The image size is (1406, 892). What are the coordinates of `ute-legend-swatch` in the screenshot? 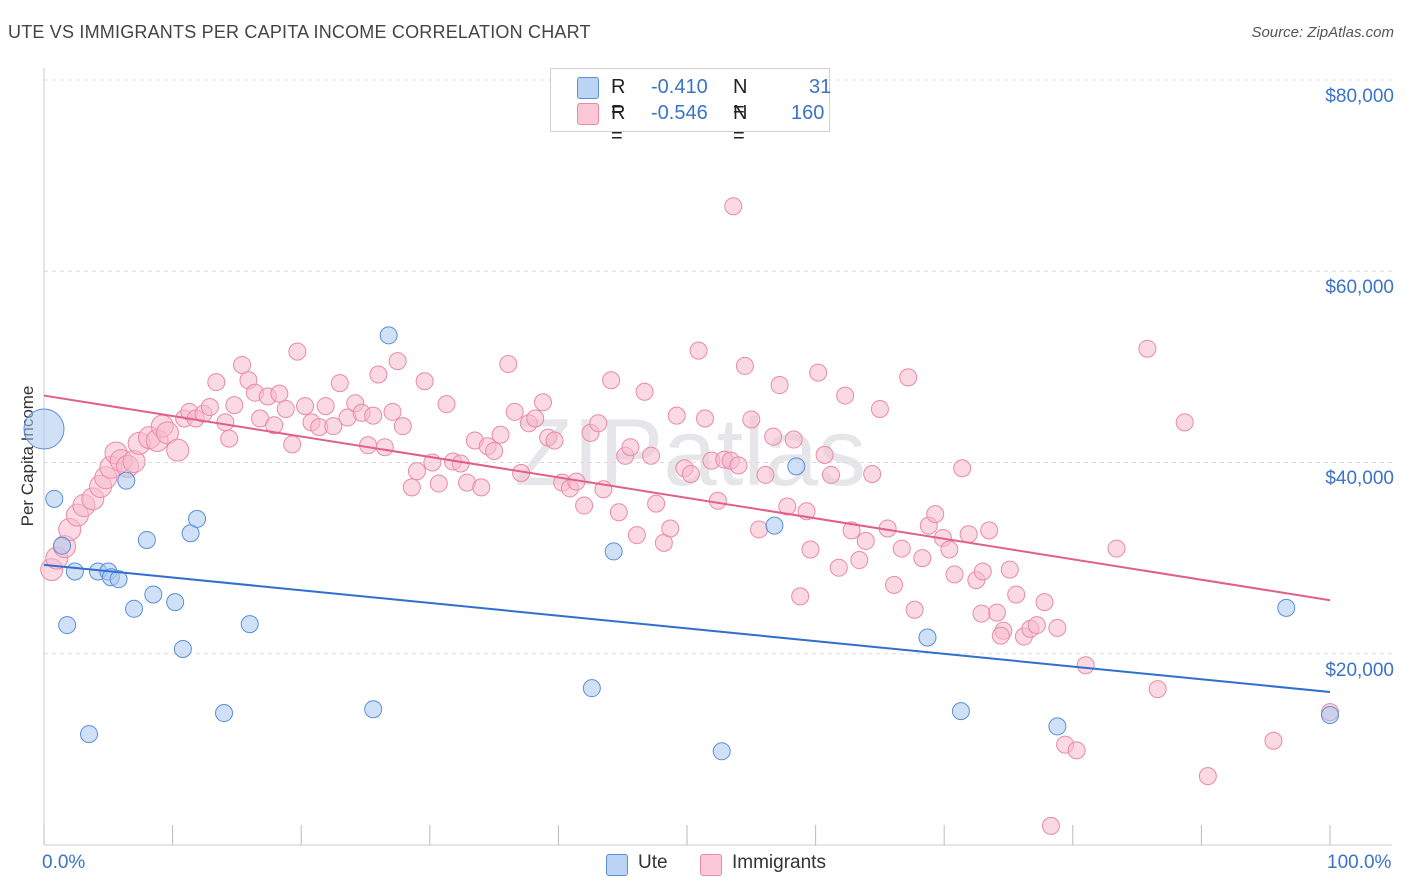 It's located at (617, 865).